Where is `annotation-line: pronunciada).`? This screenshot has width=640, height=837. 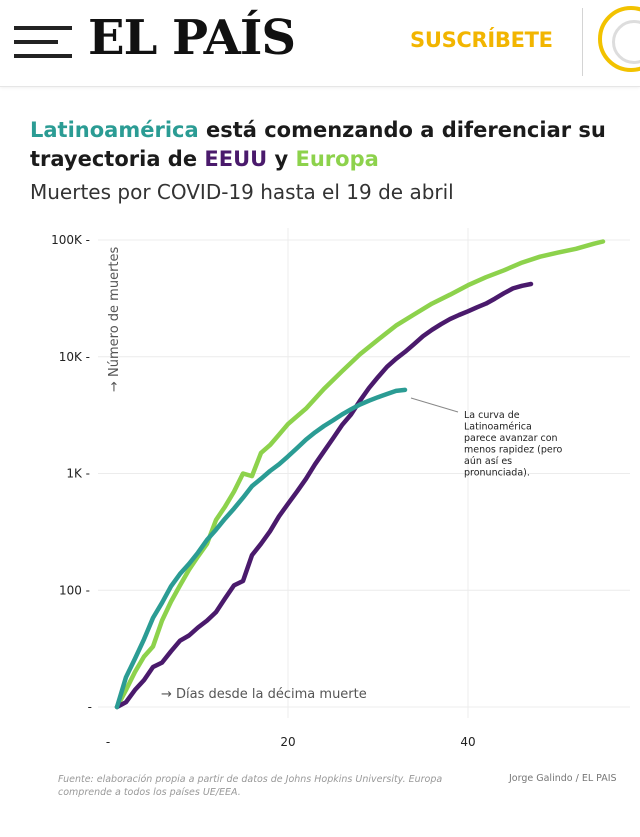 annotation-line: pronunciada). is located at coordinates (497, 473).